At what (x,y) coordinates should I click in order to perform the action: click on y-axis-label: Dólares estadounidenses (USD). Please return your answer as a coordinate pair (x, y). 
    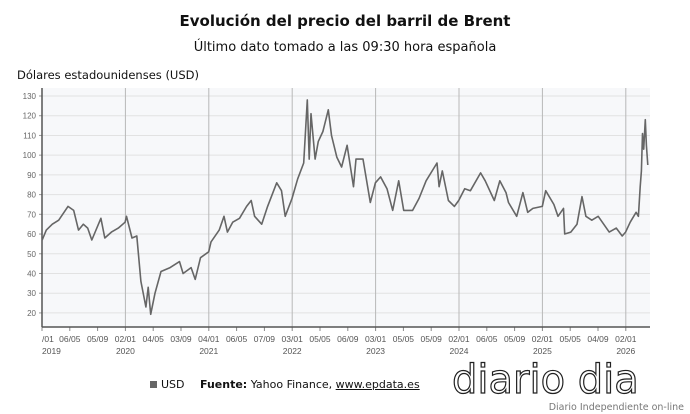
    Looking at the image, I should click on (108, 75).